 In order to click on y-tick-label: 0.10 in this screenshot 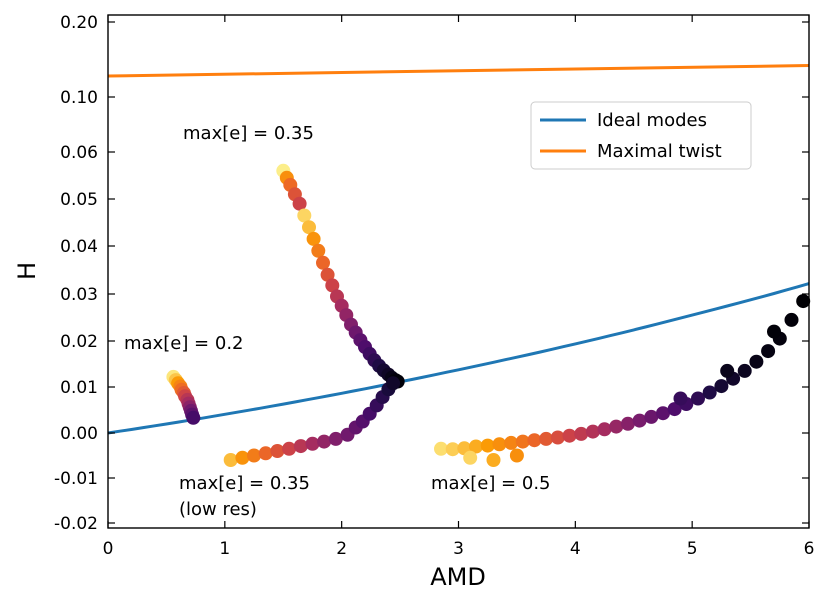, I will do `click(79, 98)`.